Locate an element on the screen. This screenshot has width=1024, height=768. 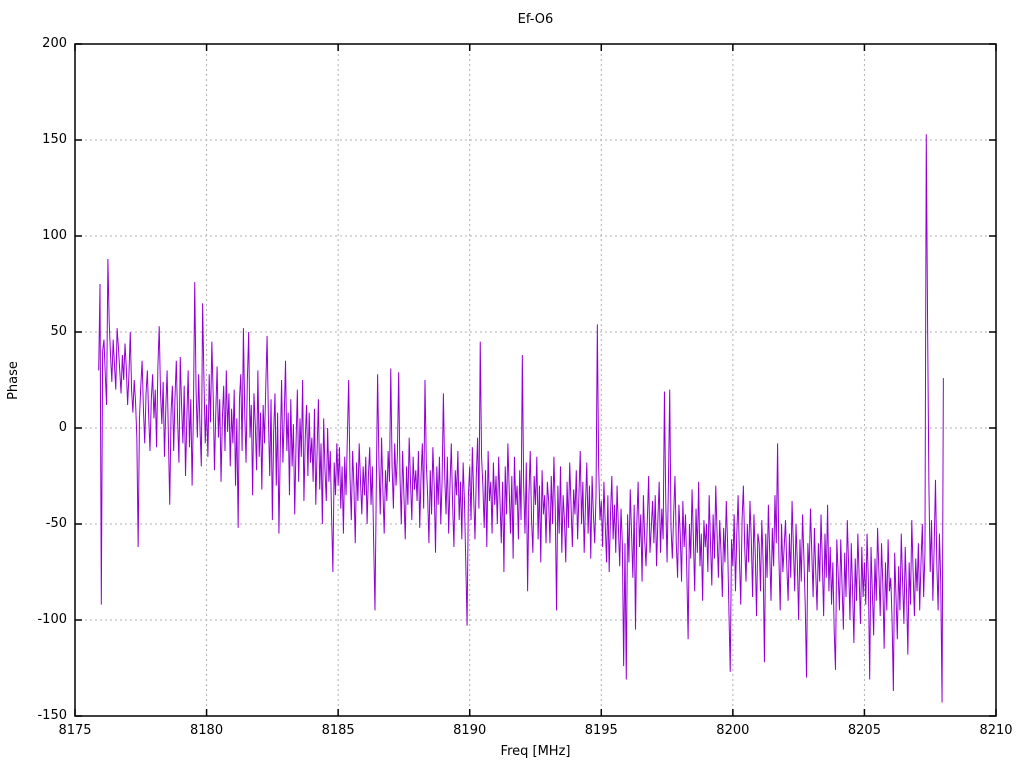
y-tick-label: -50 is located at coordinates (56, 523).